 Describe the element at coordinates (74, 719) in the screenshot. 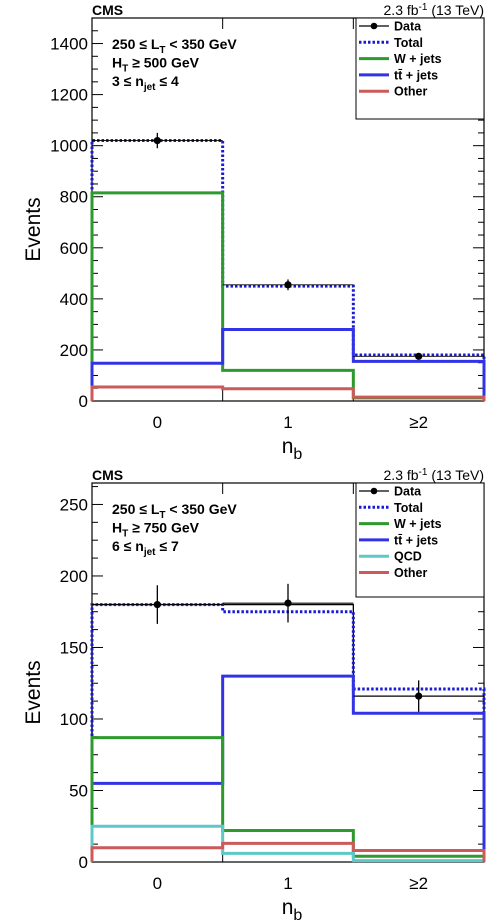

I see `y-tick-label: 100` at that location.